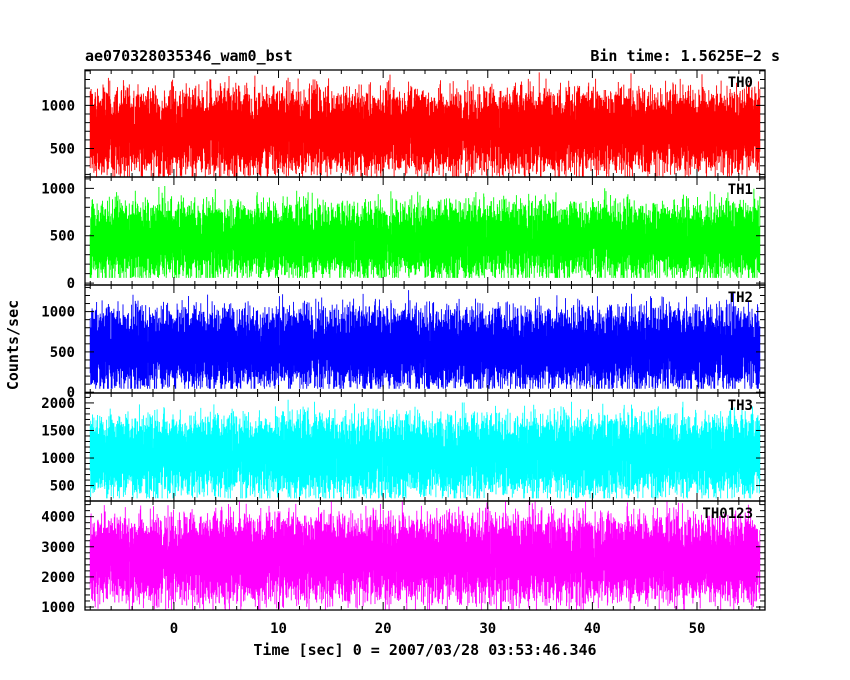 This screenshot has height=680, width=850. What do you see at coordinates (425, 555) in the screenshot?
I see `series-th0123-line` at bounding box center [425, 555].